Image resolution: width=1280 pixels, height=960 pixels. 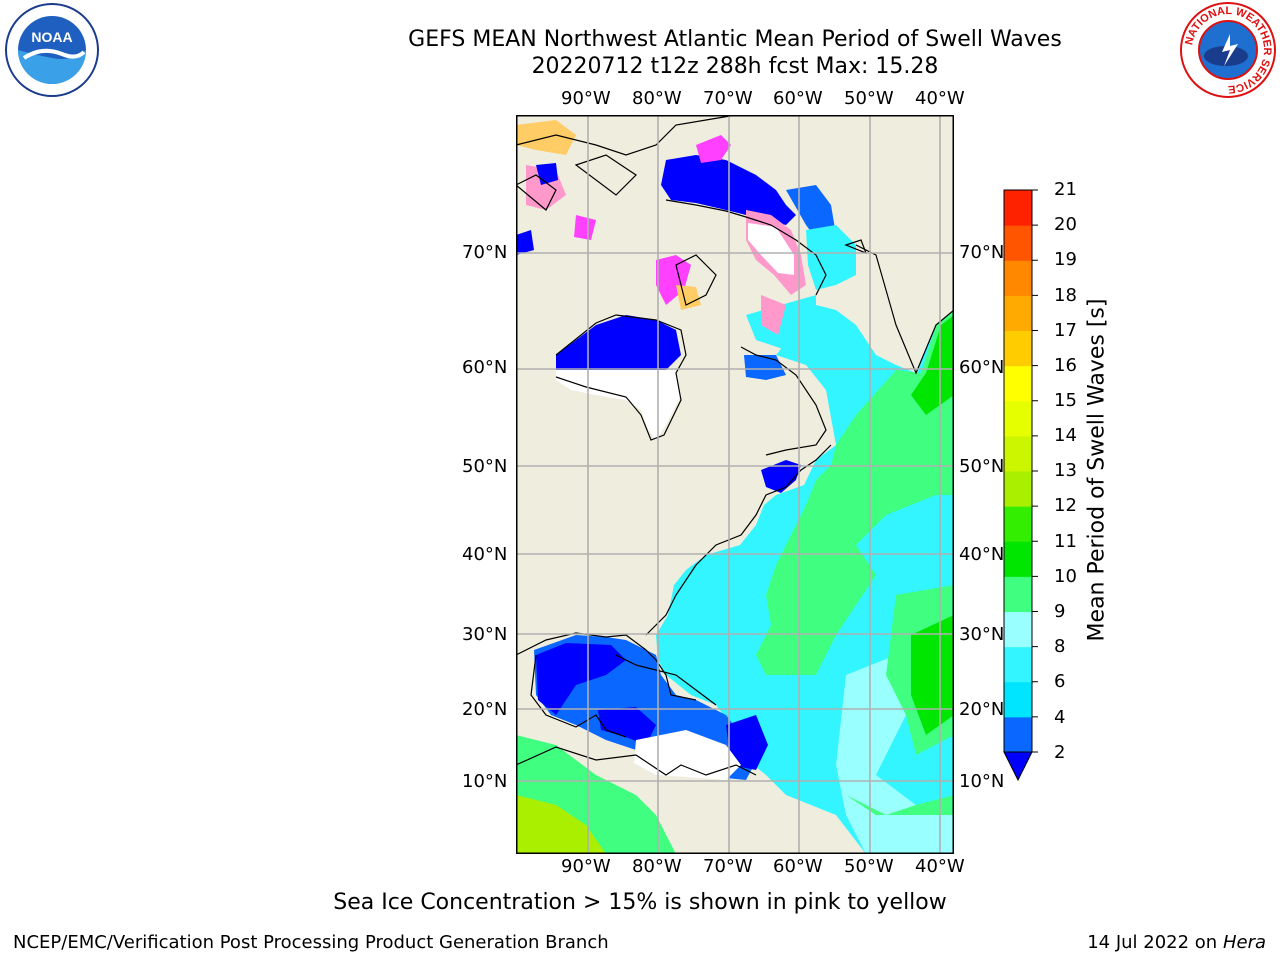 I want to click on colorbar-tick: 6, so click(x=1059, y=681).